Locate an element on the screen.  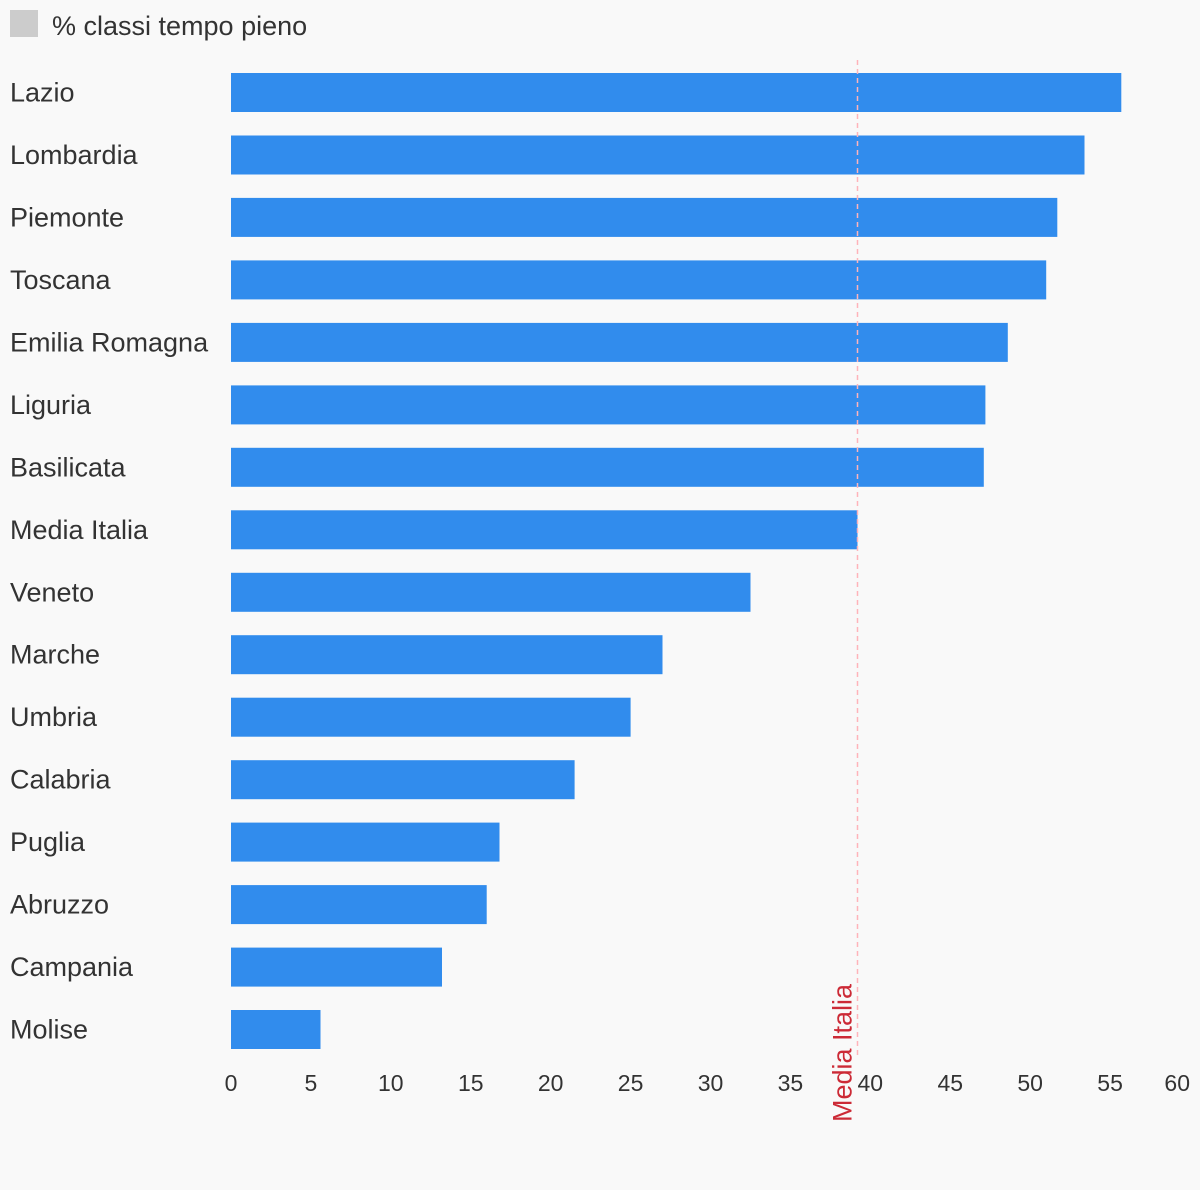
x-tick-label: 10 is located at coordinates (391, 1083).